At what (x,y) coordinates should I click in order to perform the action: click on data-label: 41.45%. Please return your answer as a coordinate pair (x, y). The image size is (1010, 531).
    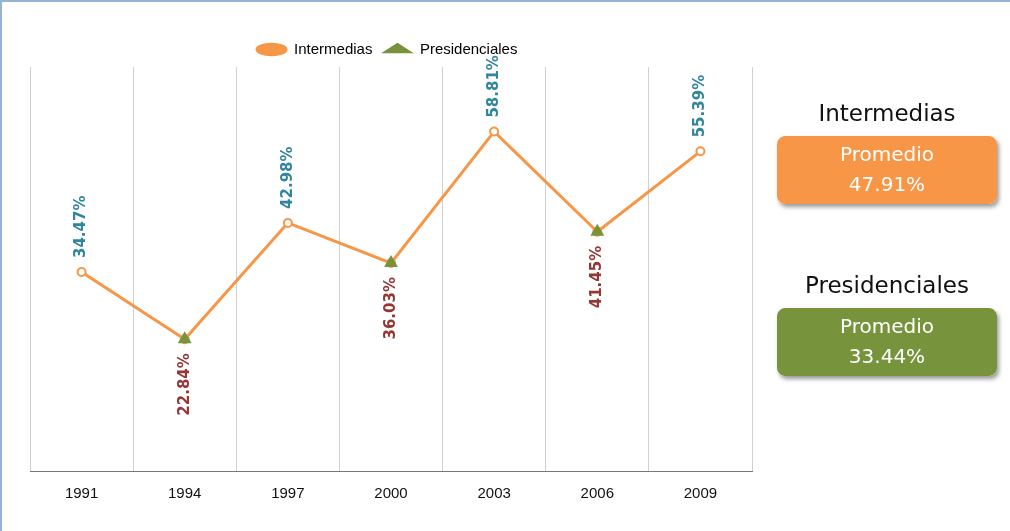
    Looking at the image, I should click on (596, 277).